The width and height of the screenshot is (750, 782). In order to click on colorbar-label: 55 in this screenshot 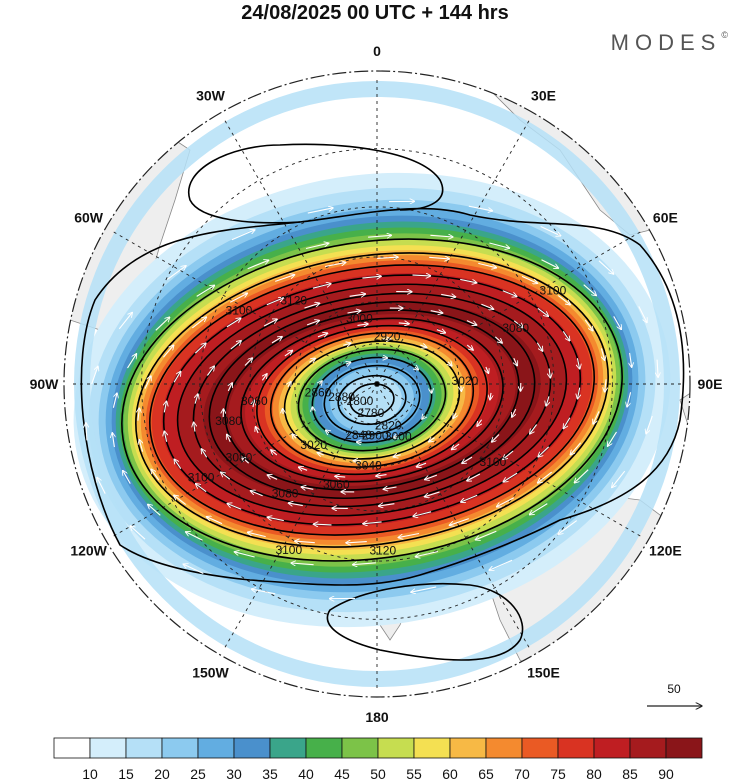, I will do `click(414, 774)`.